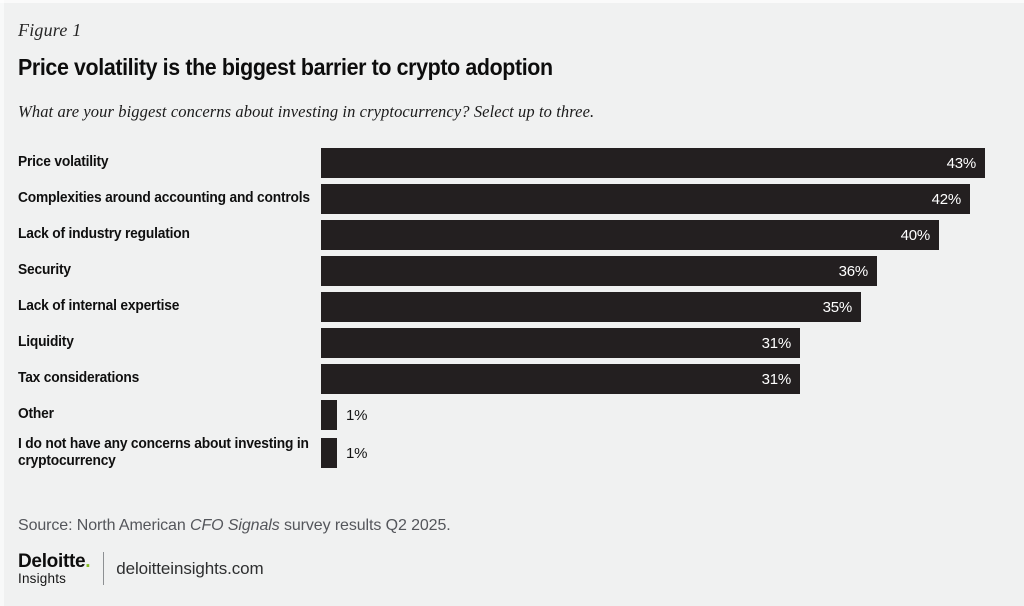 The height and width of the screenshot is (606, 1024). I want to click on chart-row: Security 36%, so click(512, 271).